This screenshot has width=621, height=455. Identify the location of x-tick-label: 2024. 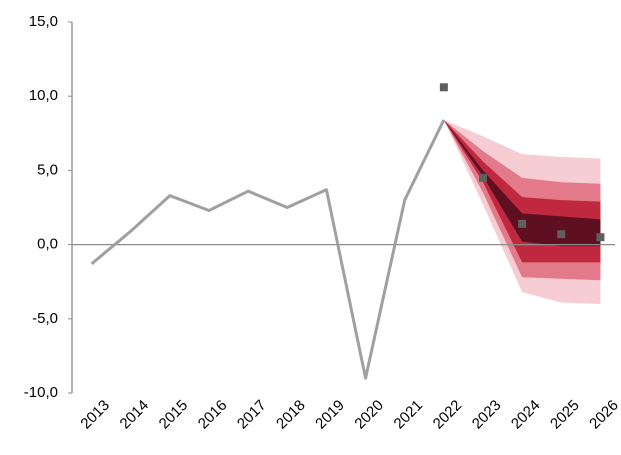
(526, 415).